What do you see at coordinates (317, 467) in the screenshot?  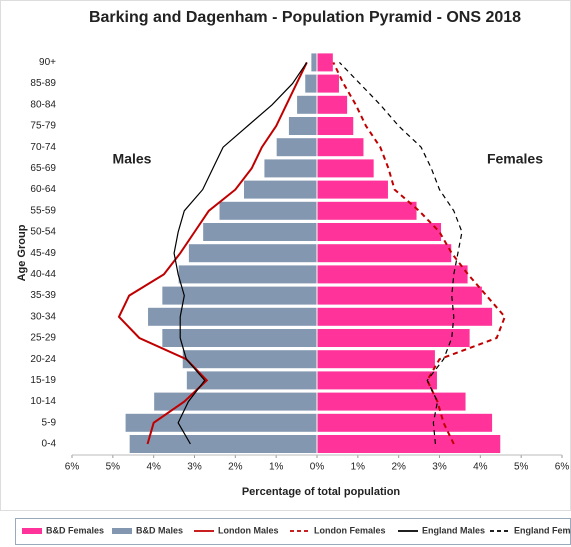 I see `x-tick-label: 0%` at bounding box center [317, 467].